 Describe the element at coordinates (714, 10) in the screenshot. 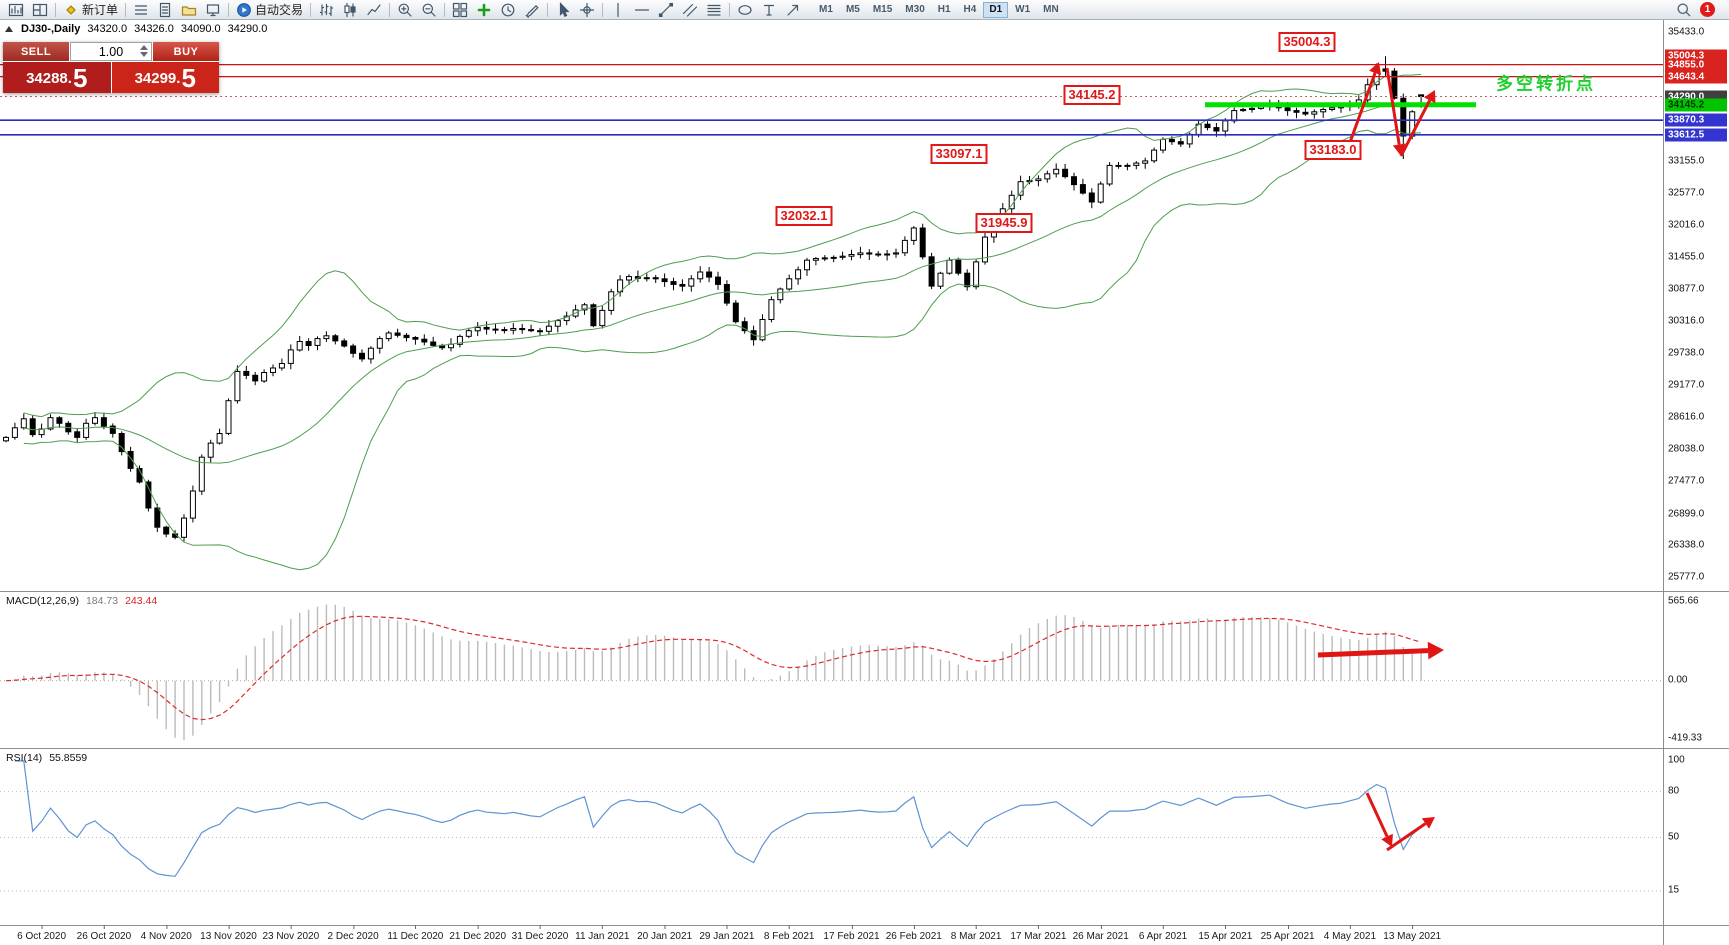

I see `fibonacci-button` at that location.